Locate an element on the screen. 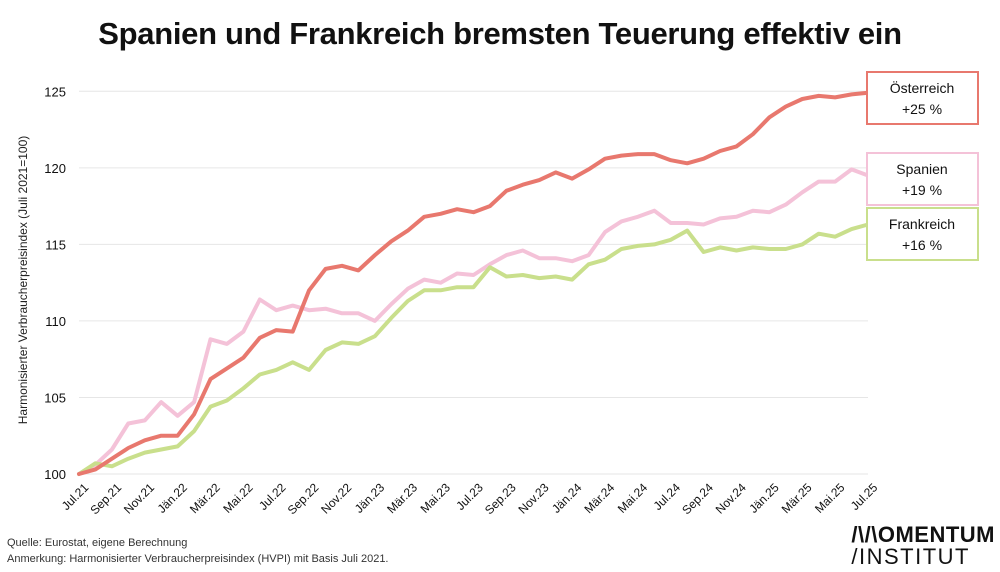  x-tick-label: Jul.23 is located at coordinates (469, 496).